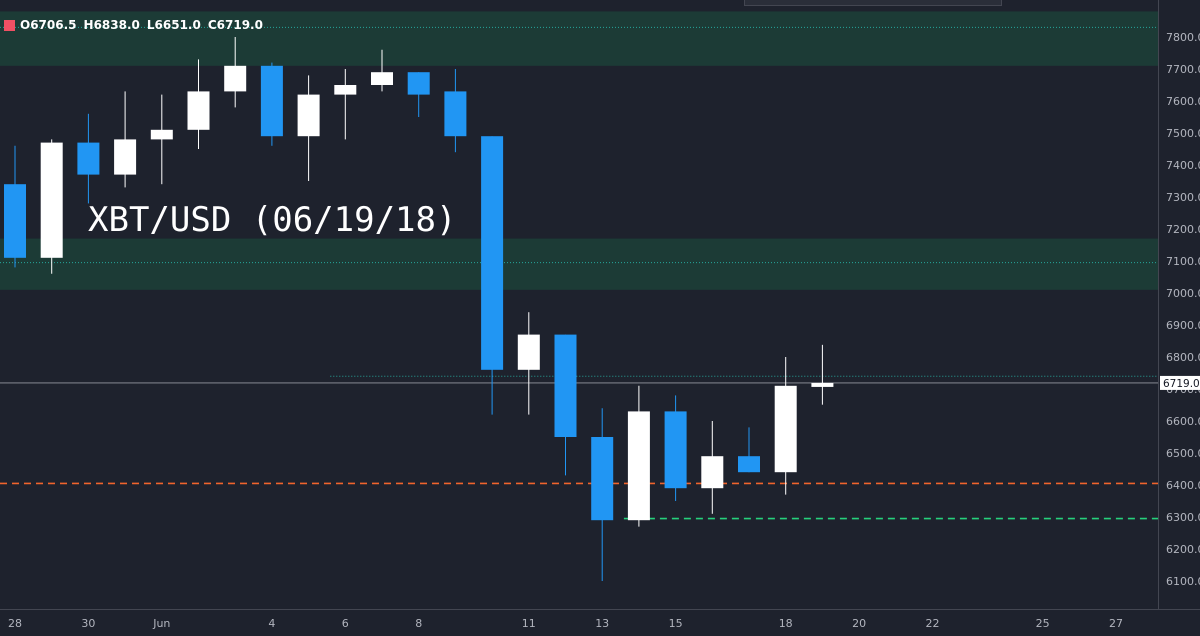  I want to click on x-tick-label: Jun, so click(161, 623).